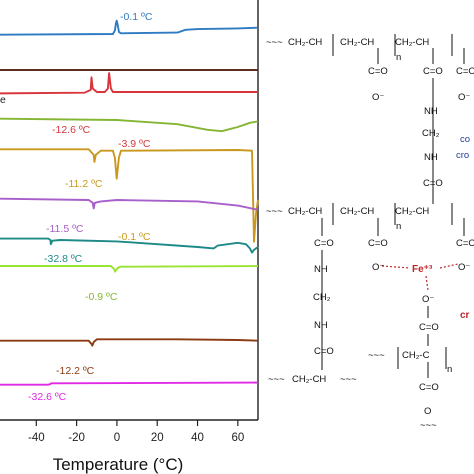 This screenshot has height=474, width=474. I want to click on co-bottom-r: C=O, so click(429, 387).